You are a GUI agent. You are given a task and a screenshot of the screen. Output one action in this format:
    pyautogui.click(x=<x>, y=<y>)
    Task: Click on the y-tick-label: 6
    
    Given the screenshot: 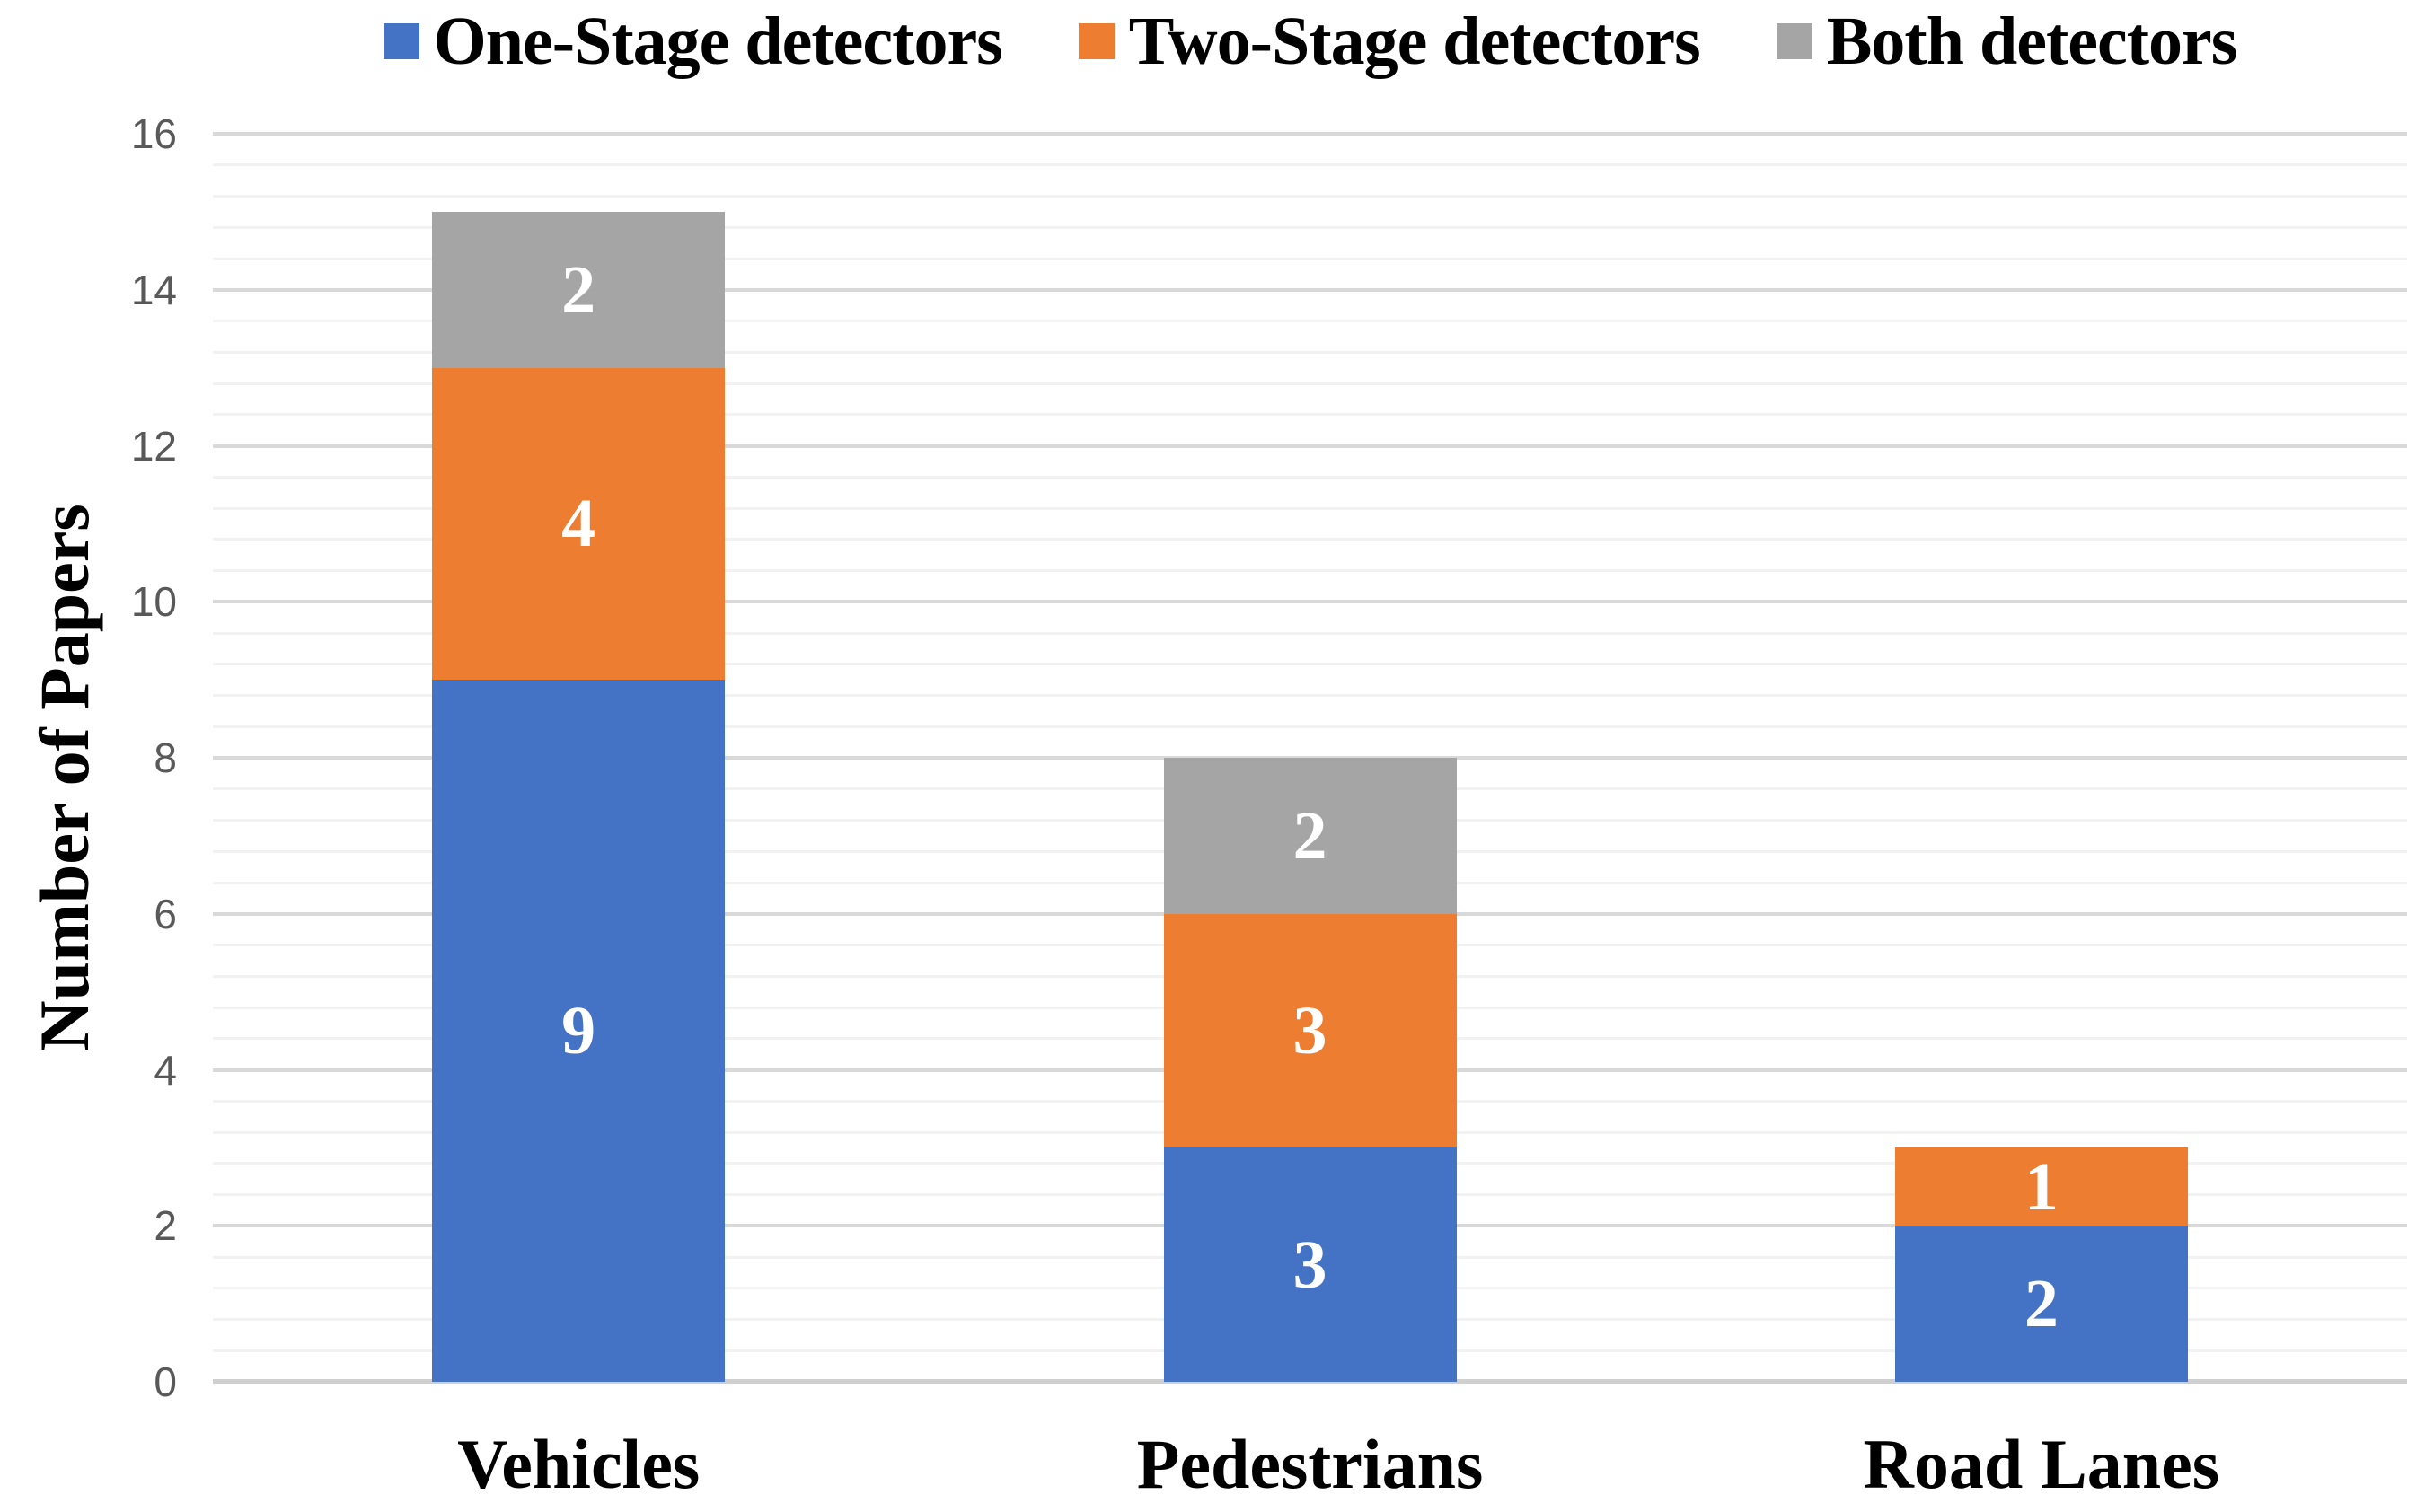 What is the action you would take?
    pyautogui.click(x=165, y=913)
    